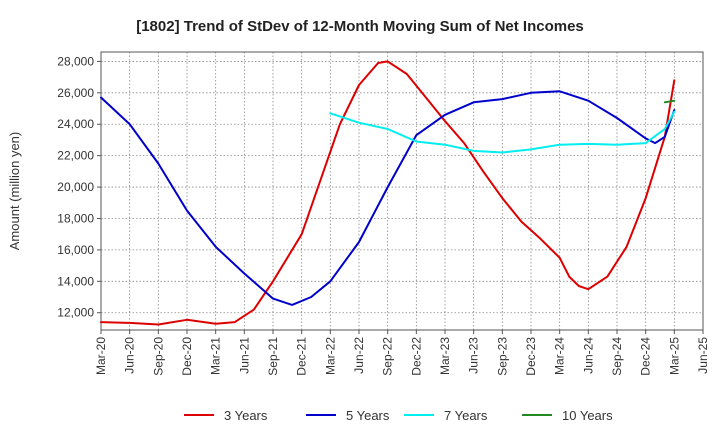 This screenshot has width=720, height=440. Describe the element at coordinates (359, 355) in the screenshot. I see `x-tick-label: Jun-22` at that location.